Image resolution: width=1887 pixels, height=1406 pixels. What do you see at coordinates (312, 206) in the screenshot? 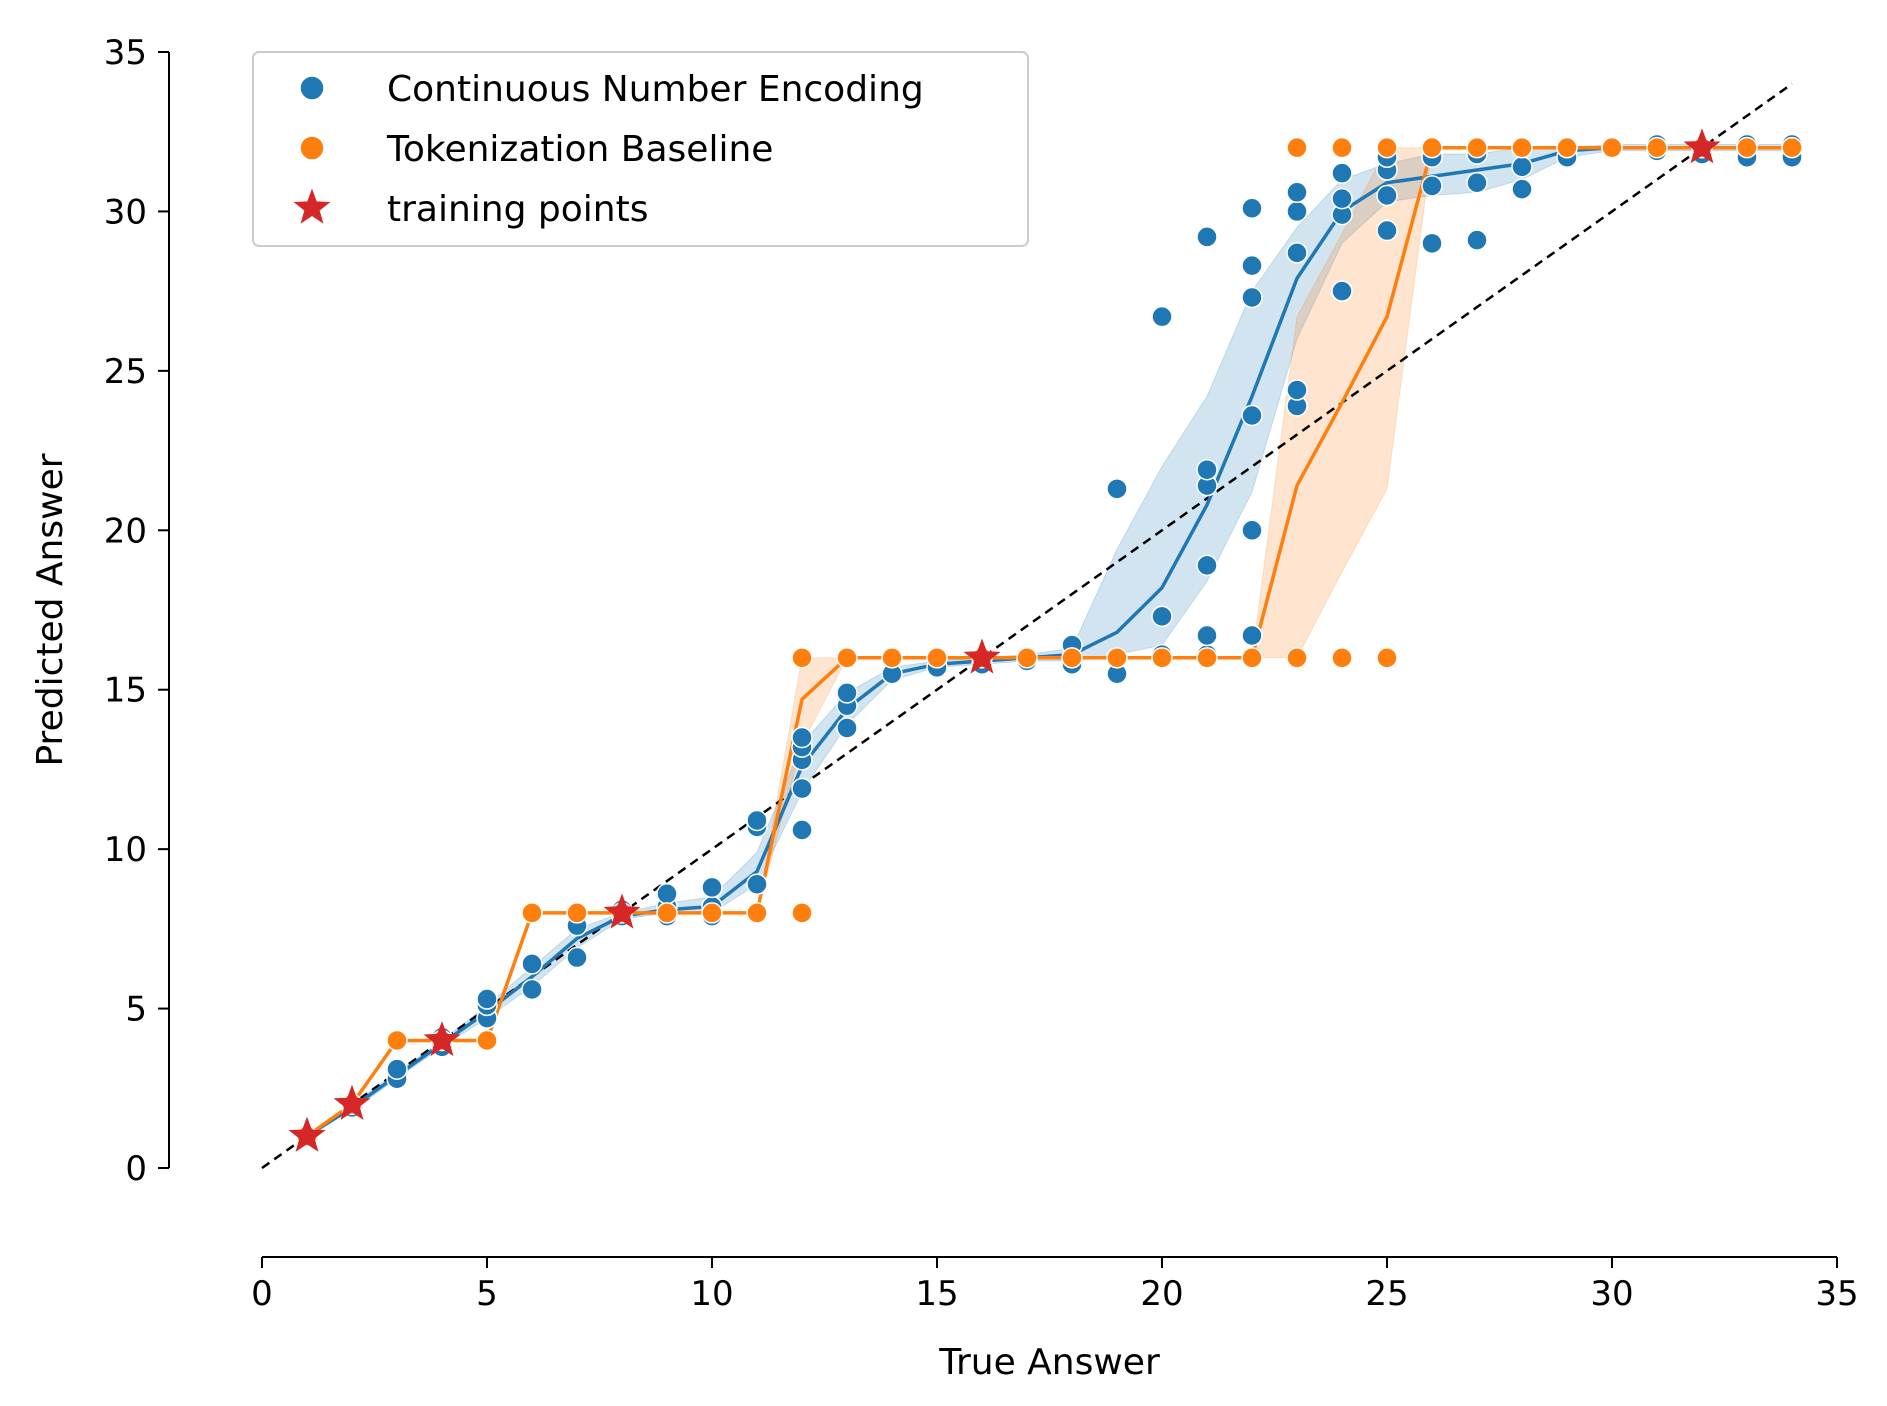
I see `legend-marker-star` at bounding box center [312, 206].